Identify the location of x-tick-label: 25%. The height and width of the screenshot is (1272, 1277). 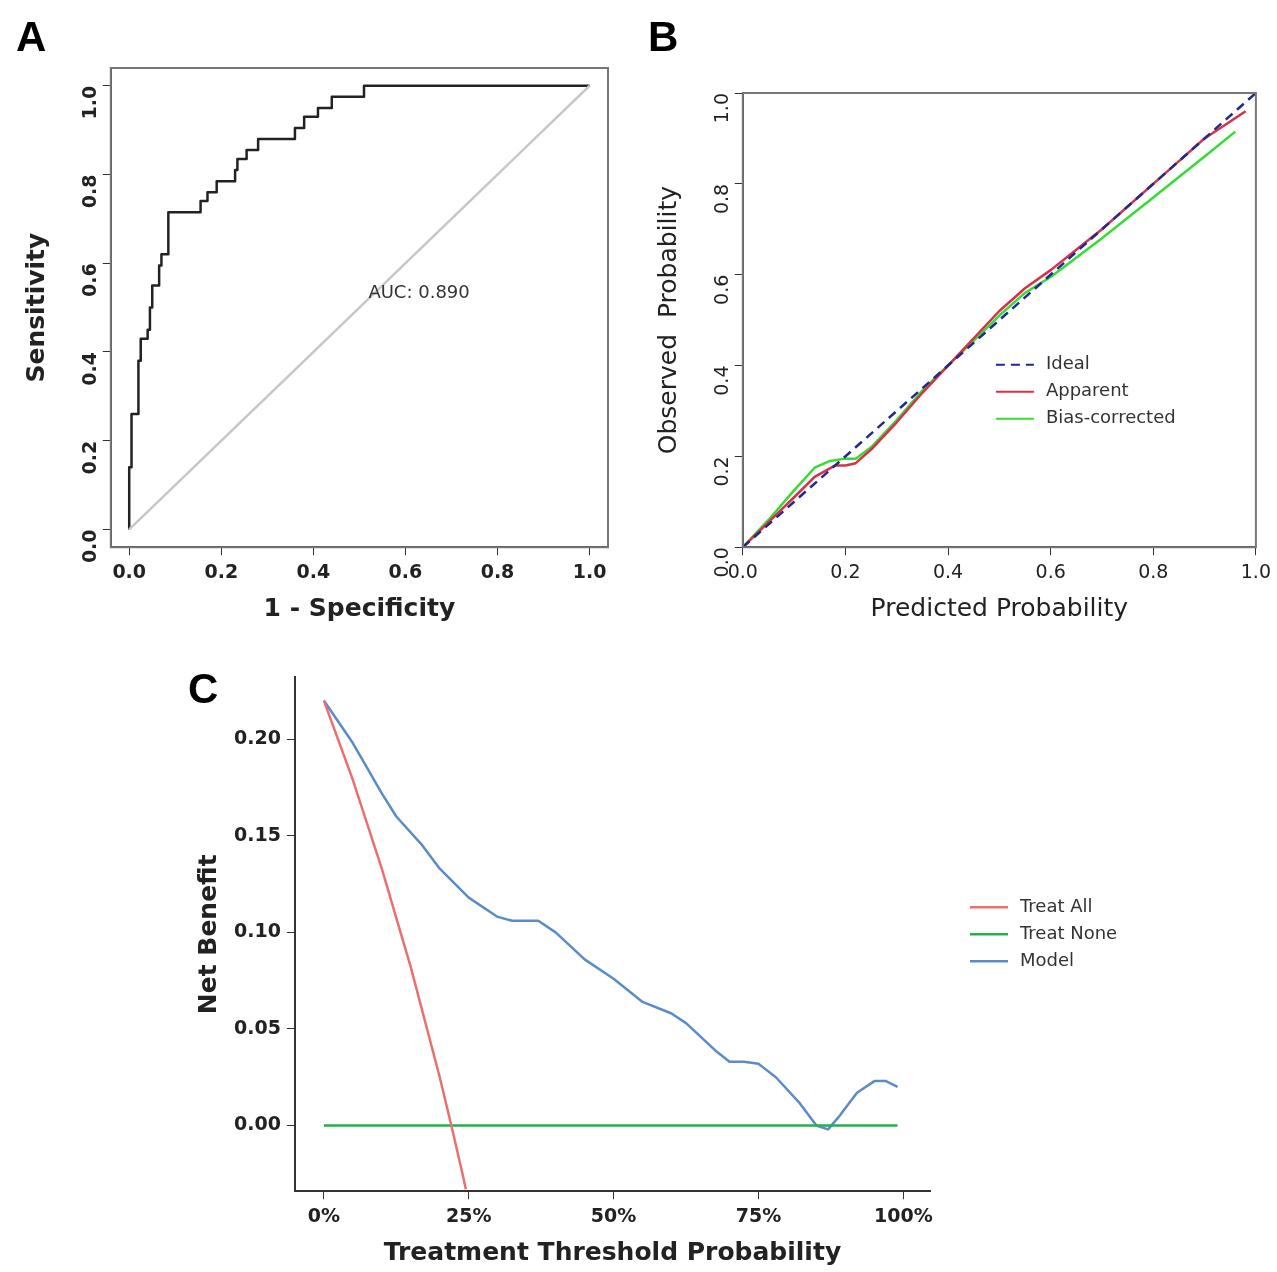
(468, 1214).